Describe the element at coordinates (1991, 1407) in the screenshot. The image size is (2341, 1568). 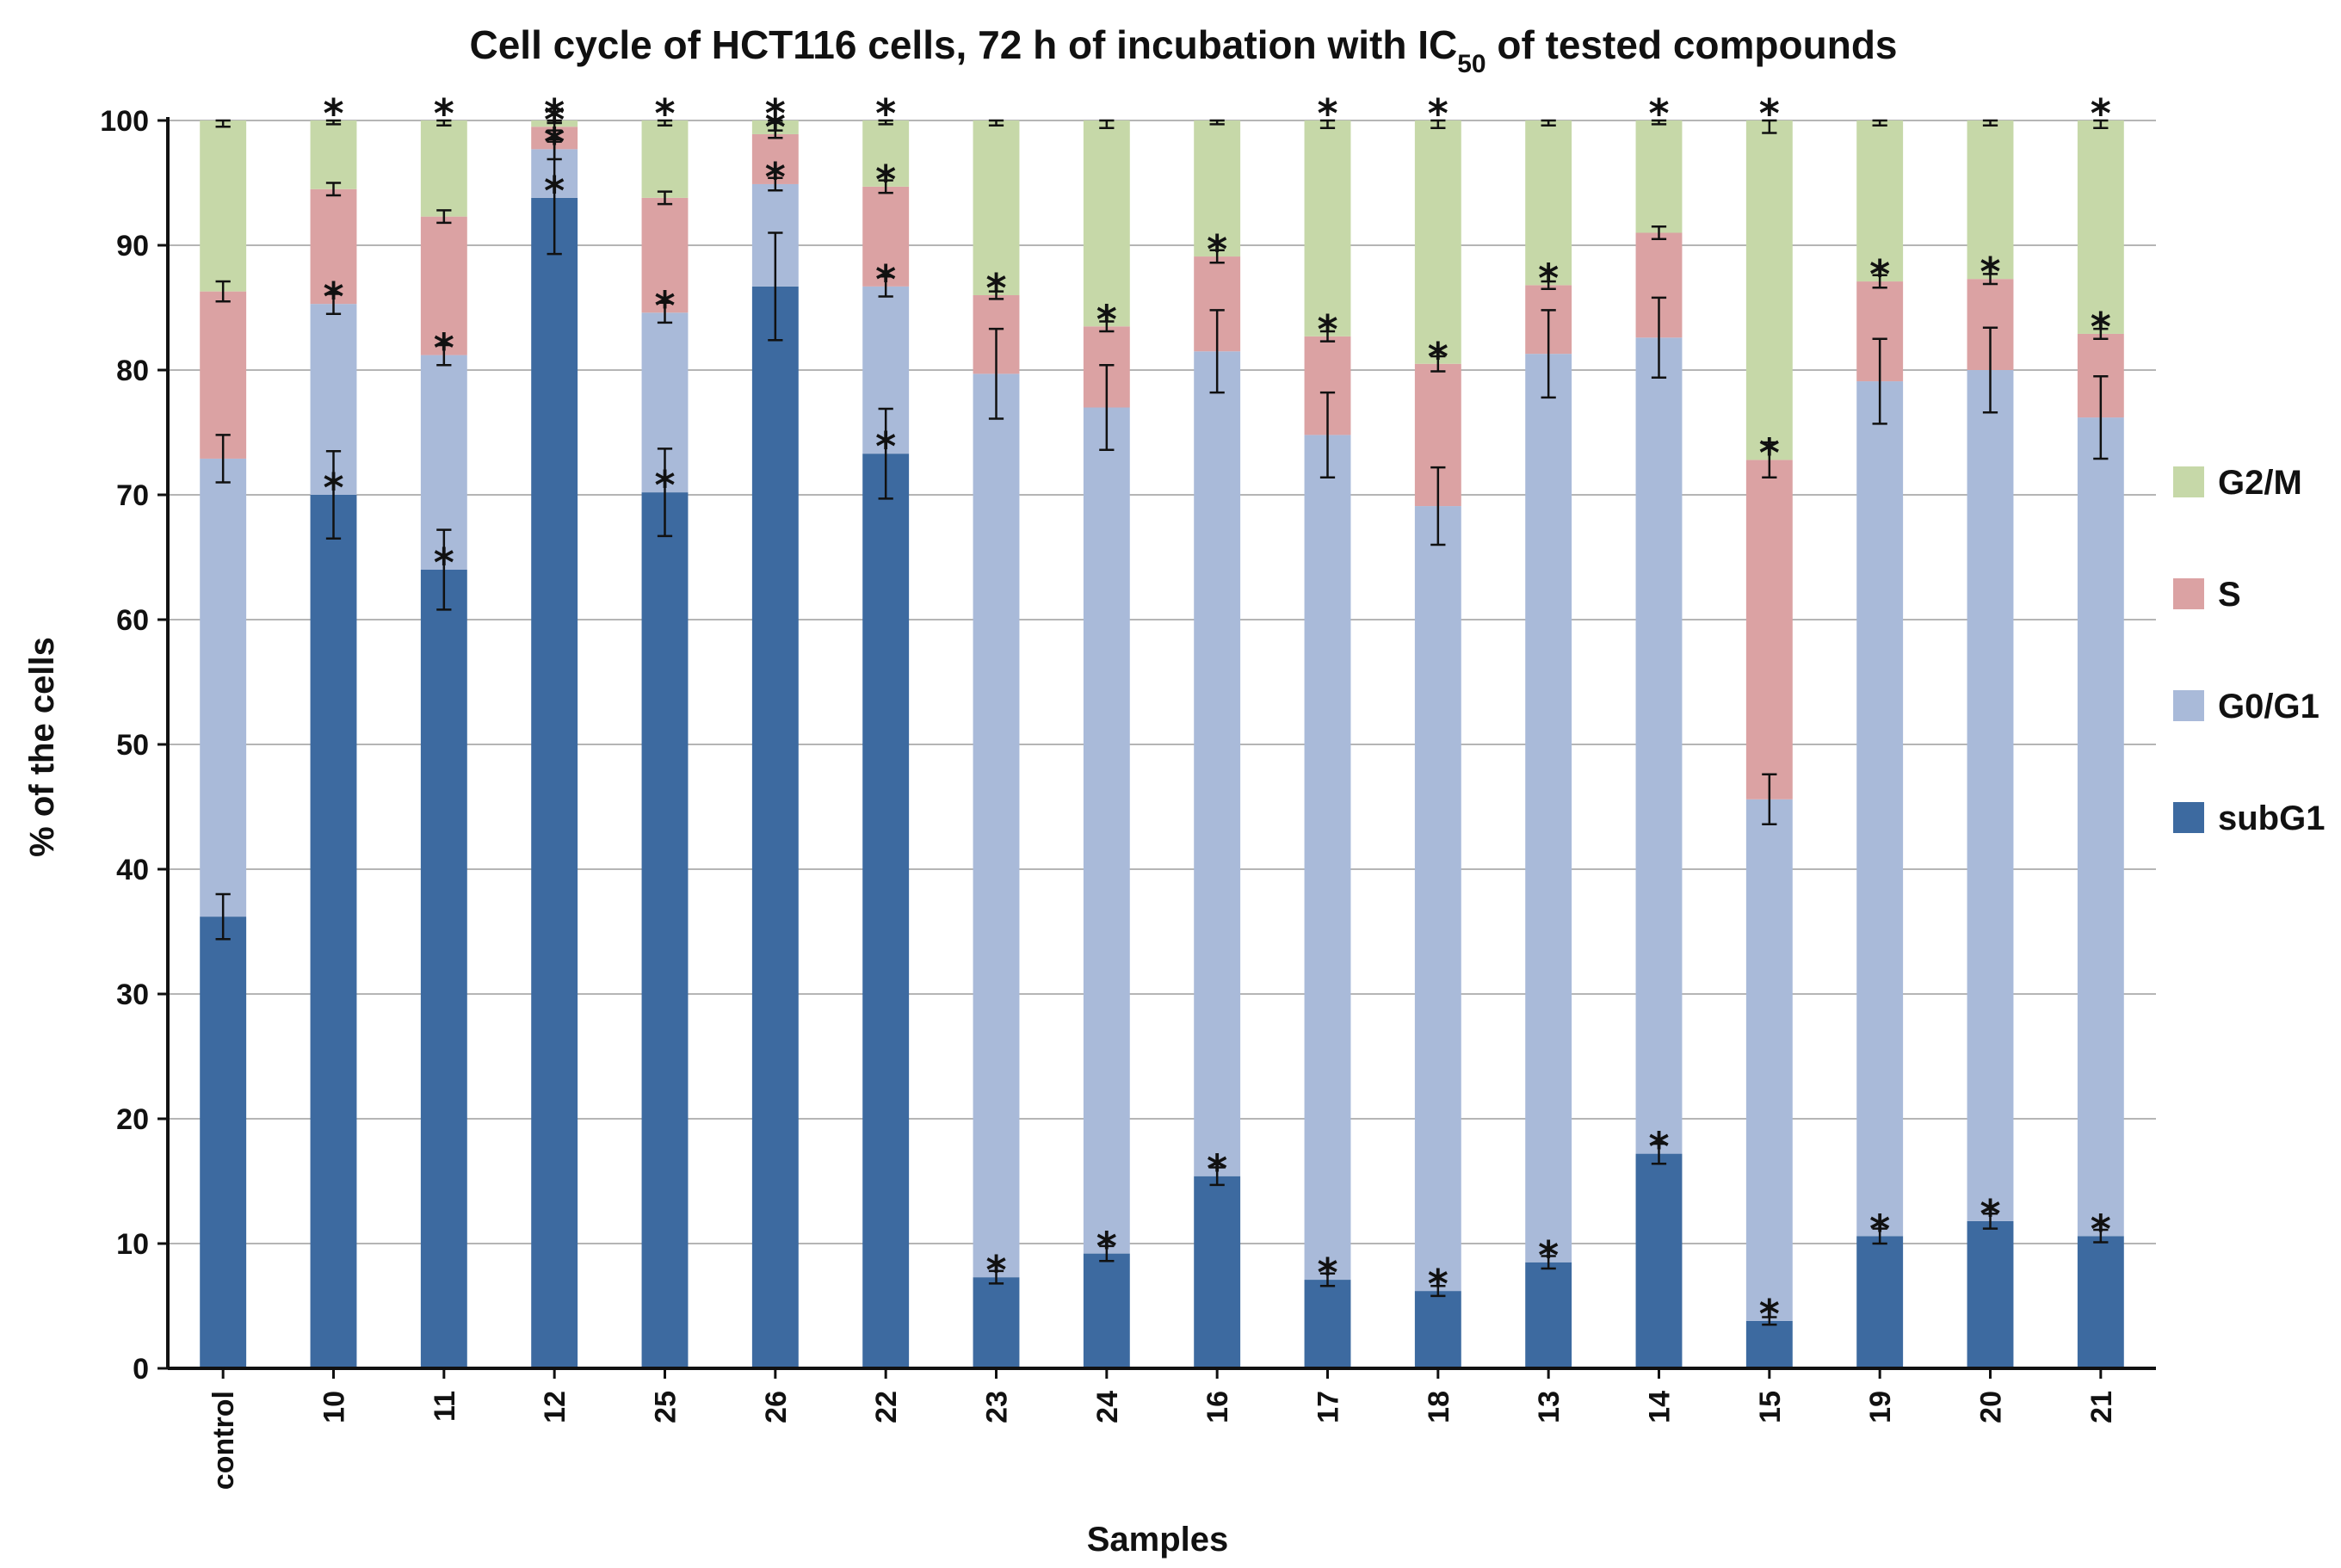
I see `x-tick-label: 20` at that location.